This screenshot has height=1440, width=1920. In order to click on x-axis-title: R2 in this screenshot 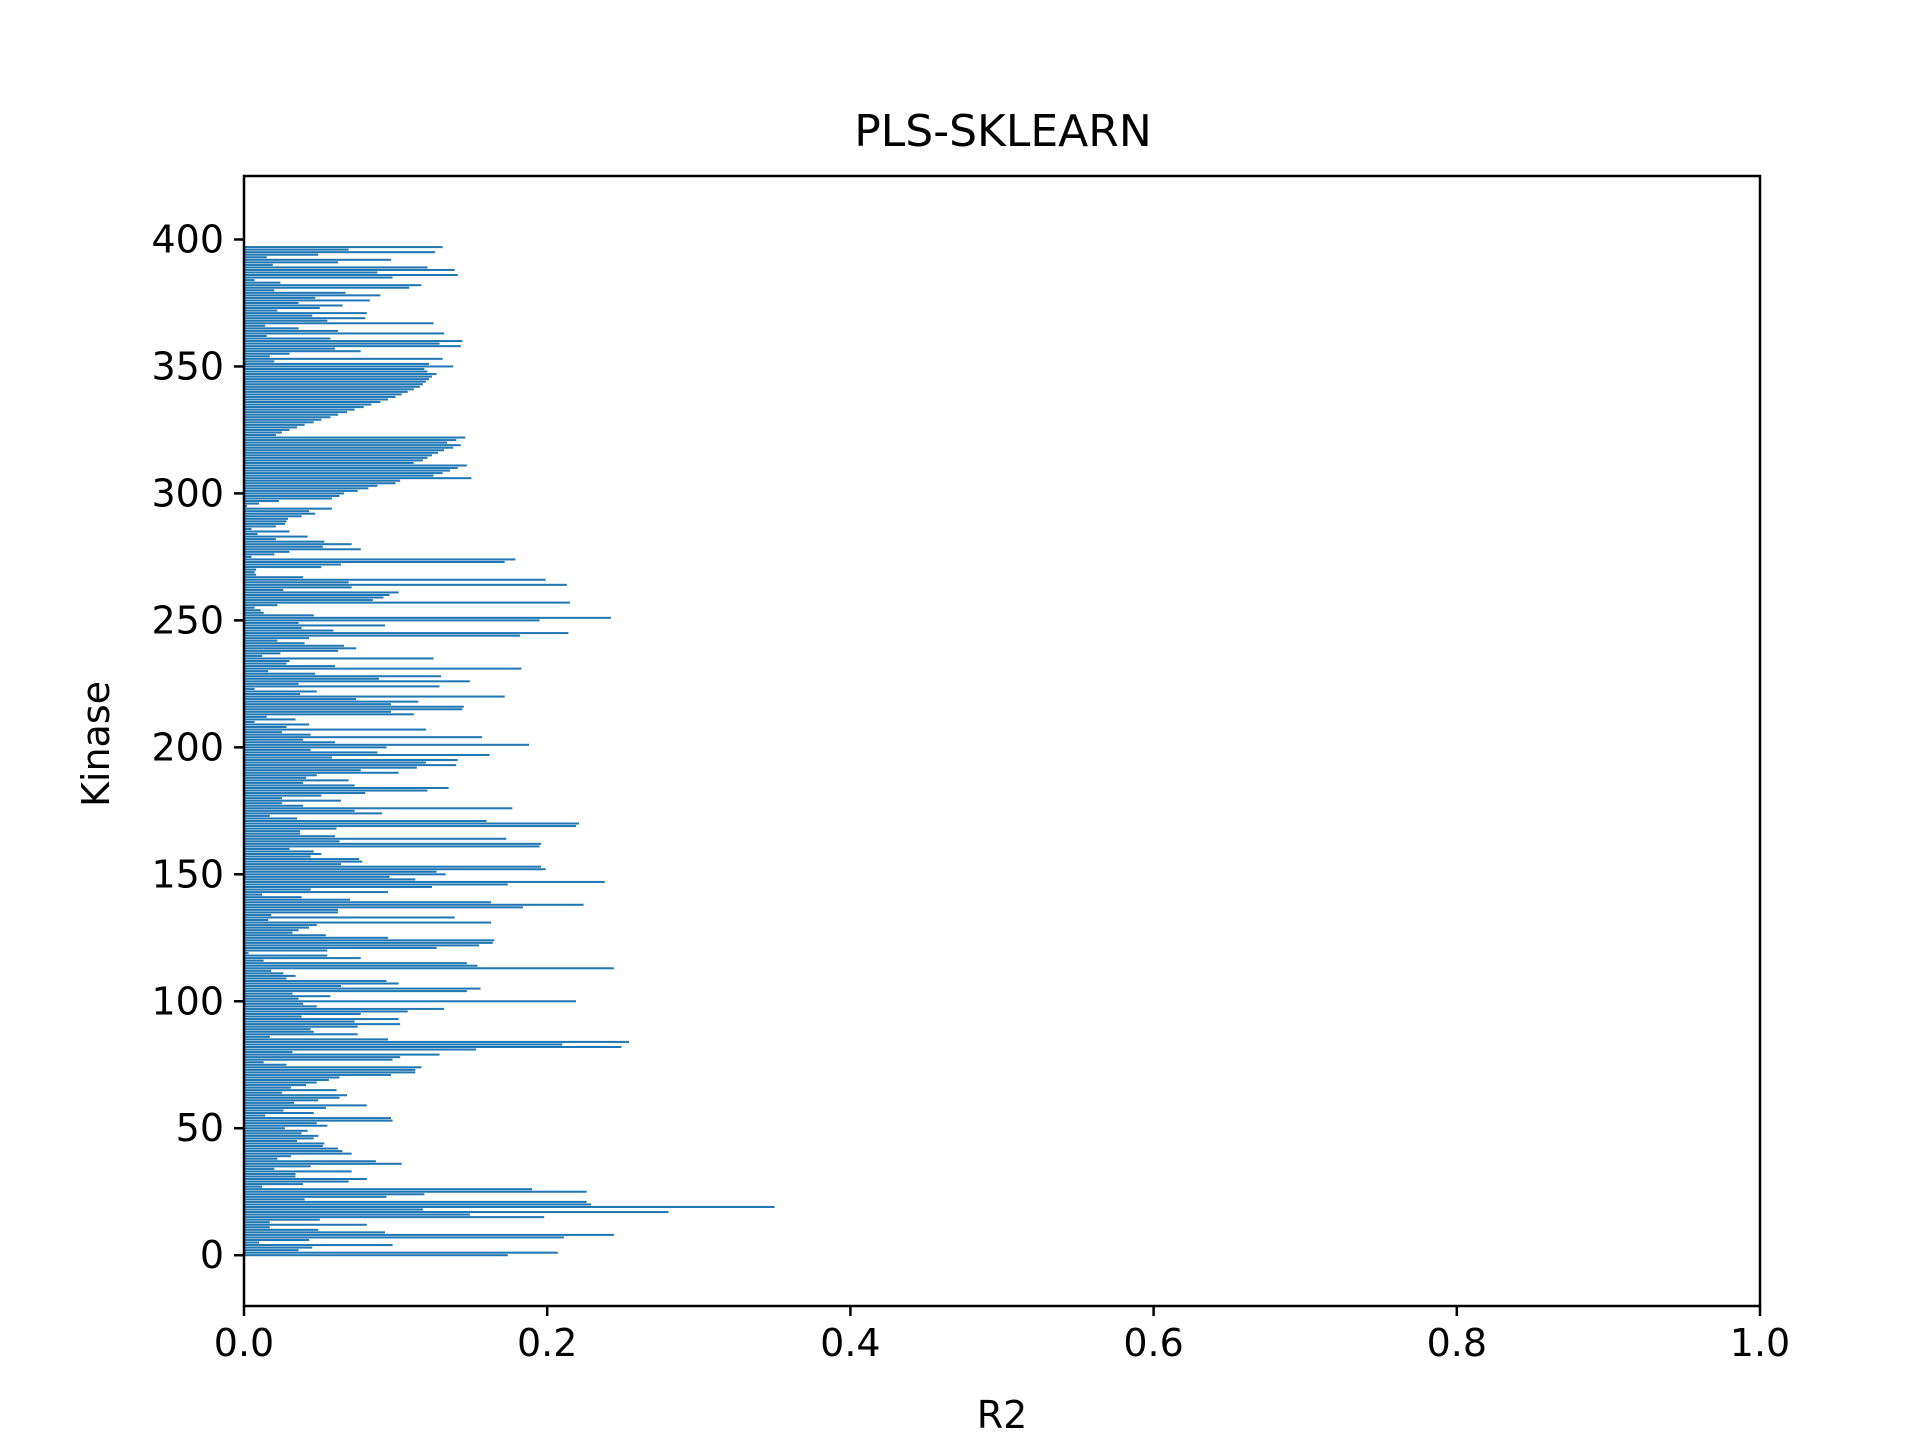, I will do `click(1002, 1415)`.